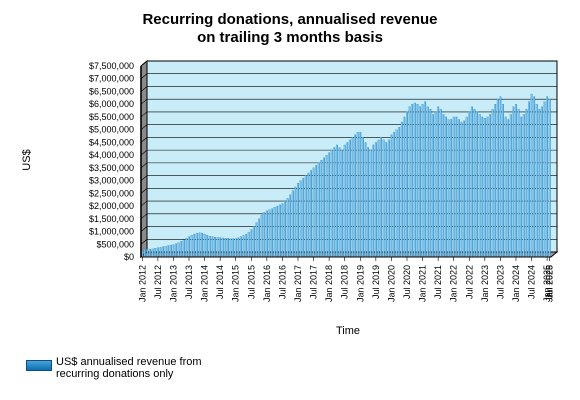 This screenshot has height=400, width=580. What do you see at coordinates (111, 168) in the screenshot?
I see `y-tick-label: $3,500,000` at bounding box center [111, 168].